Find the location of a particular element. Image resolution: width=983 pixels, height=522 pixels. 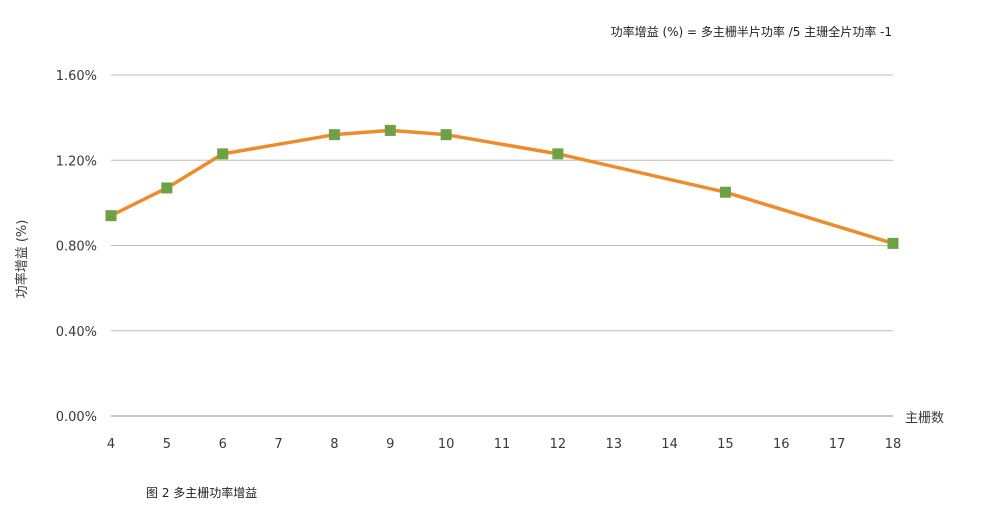

x-tick-labels: 4 5 6 7 8 9 10 11 12 13 14 15 16 17 18 is located at coordinates (504, 444).